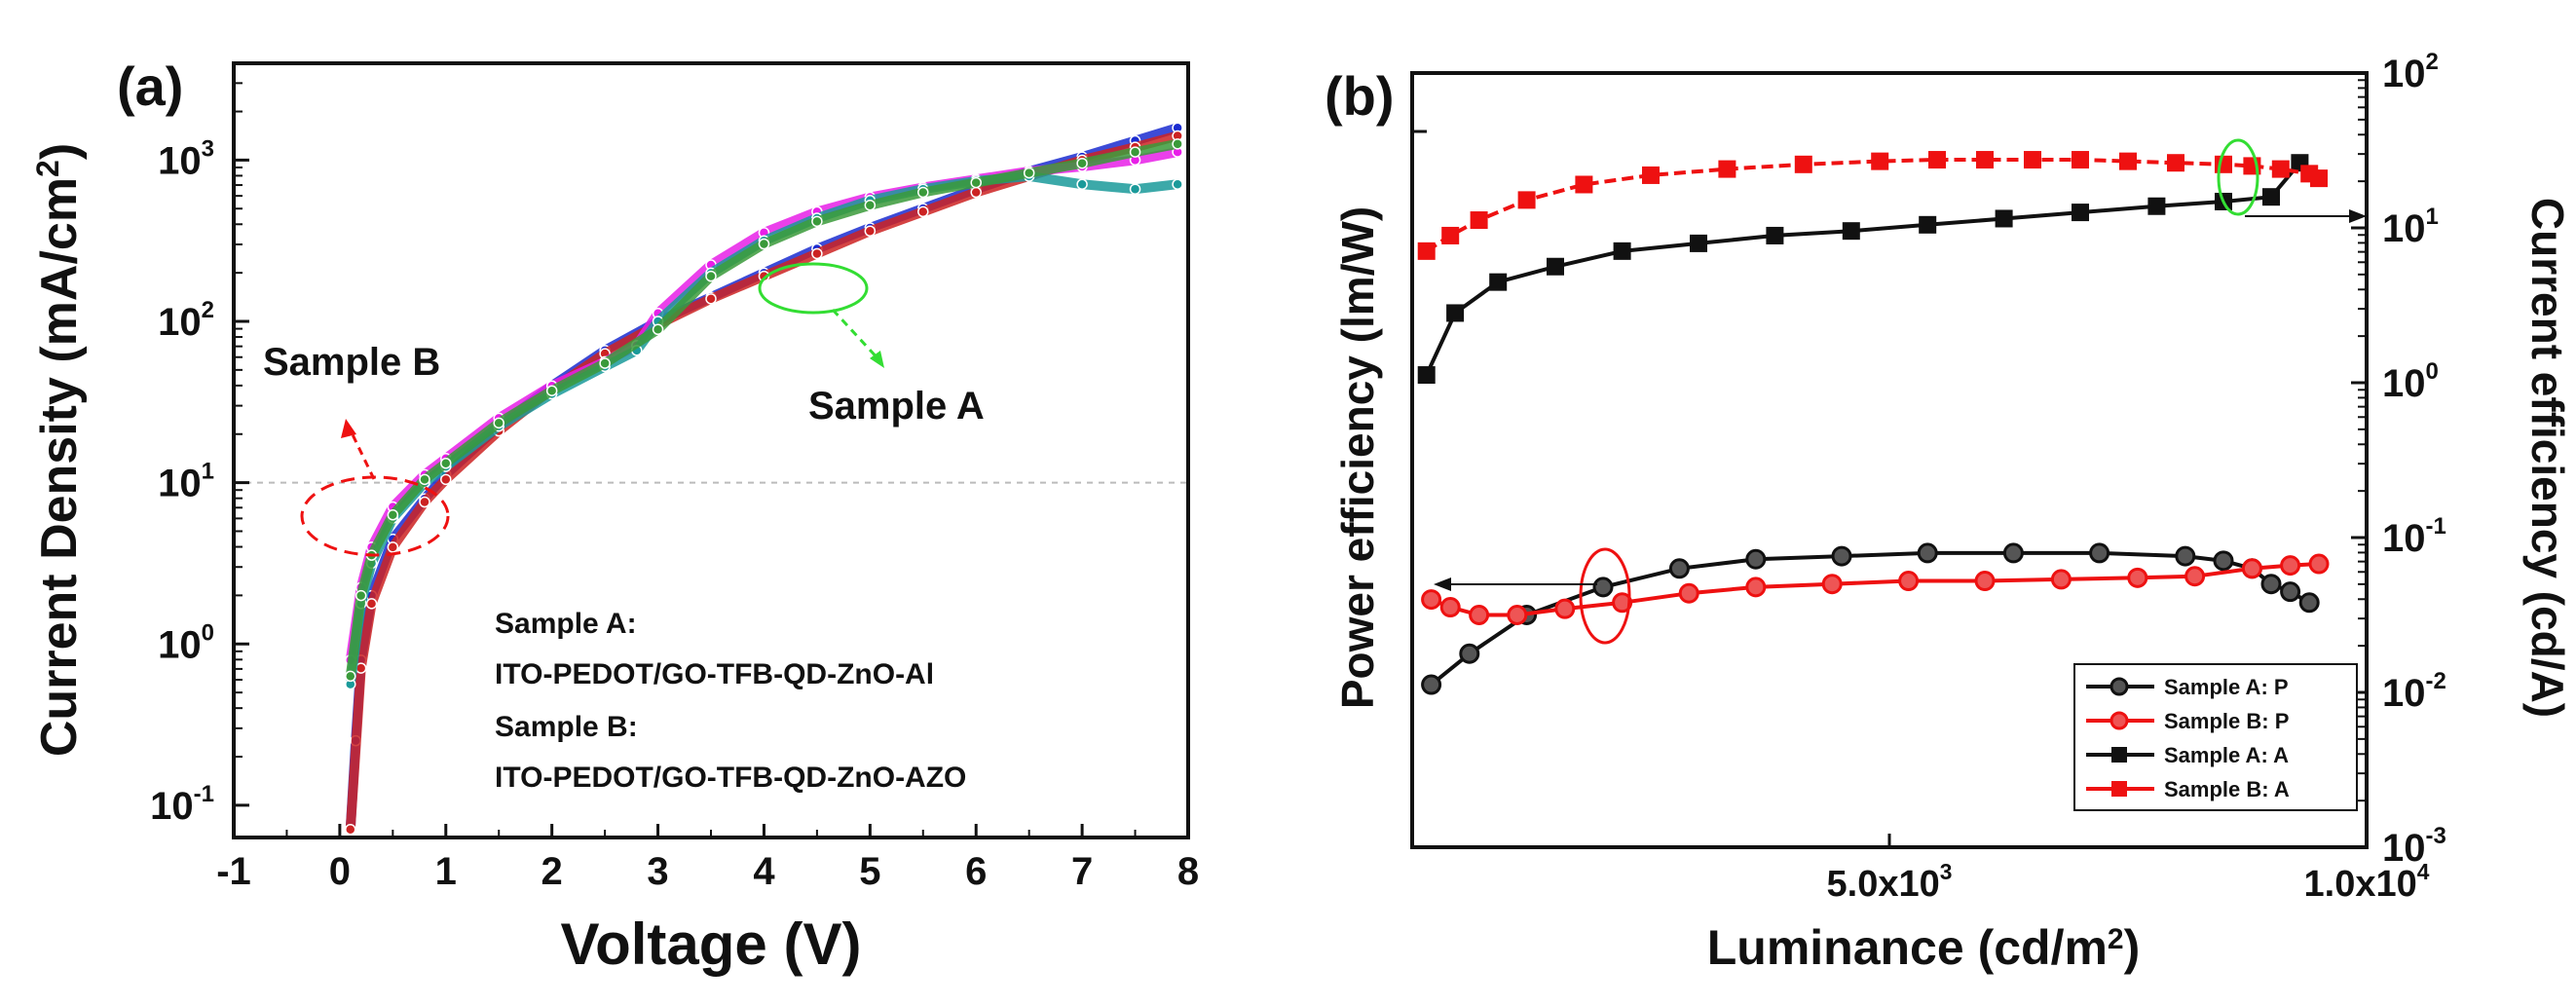 The width and height of the screenshot is (2576, 1005). I want to click on sample-b-arrow, so click(361, 453).